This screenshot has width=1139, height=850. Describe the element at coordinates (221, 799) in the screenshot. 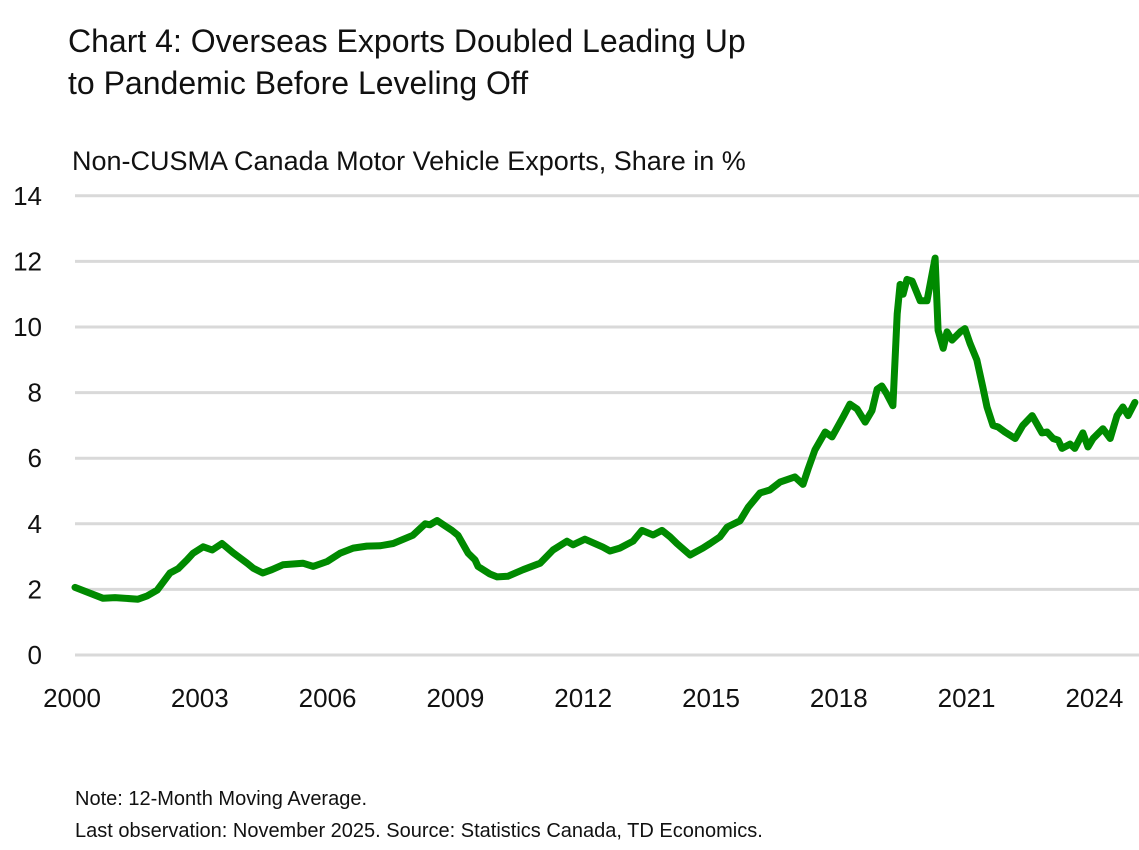

I see `note-moving-average: Note: 12-Month Moving Average.` at that location.